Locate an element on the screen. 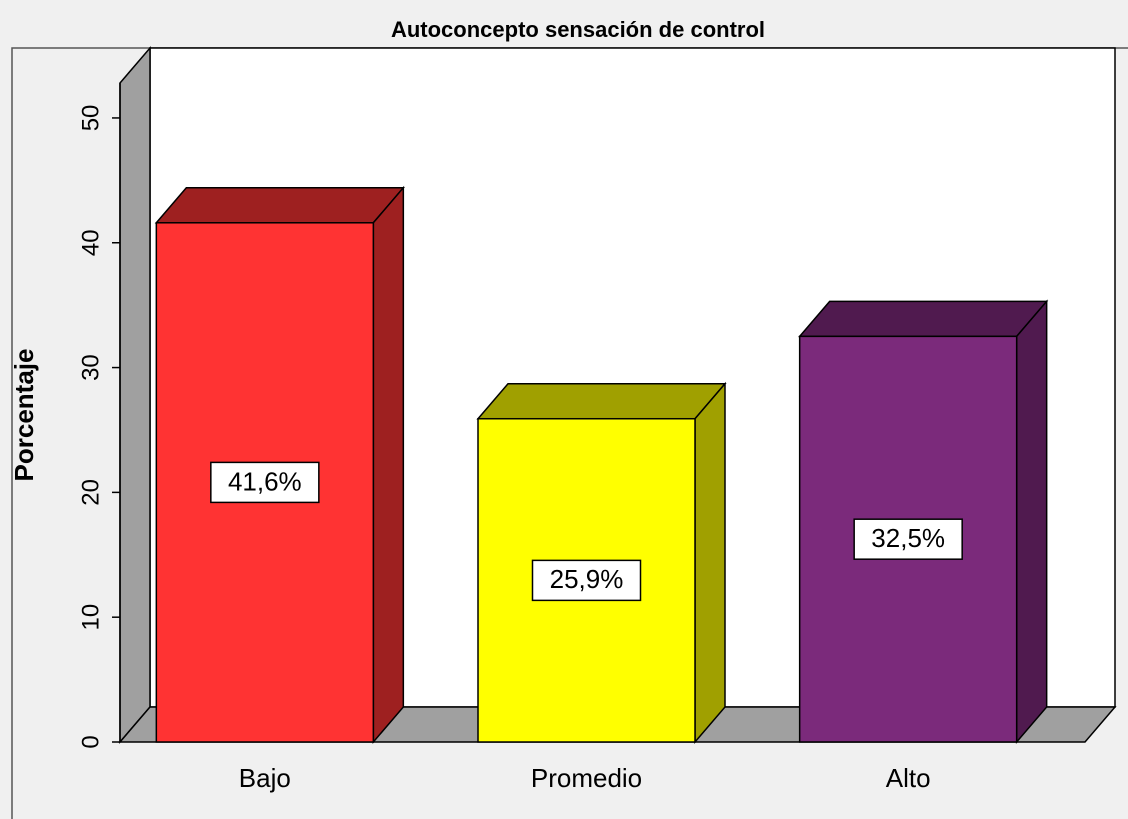  y-tick-label: 50 is located at coordinates (90, 118).